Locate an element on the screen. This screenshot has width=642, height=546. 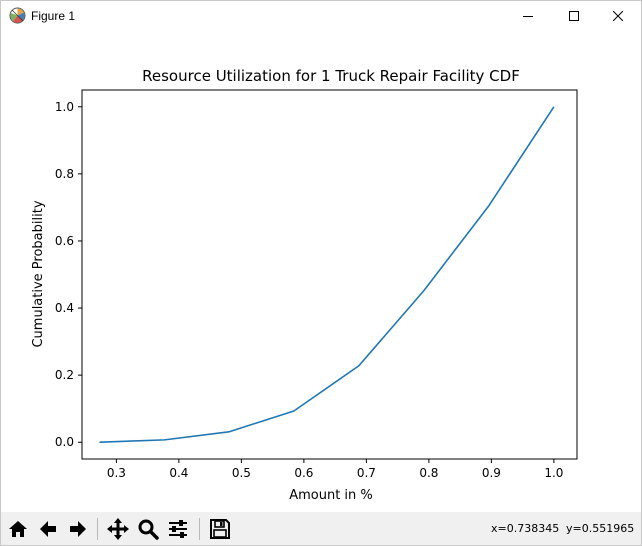
y-axis-ticks: 0.0 0.2 0.4 0.6 0.8 1.0 is located at coordinates (68, 274).